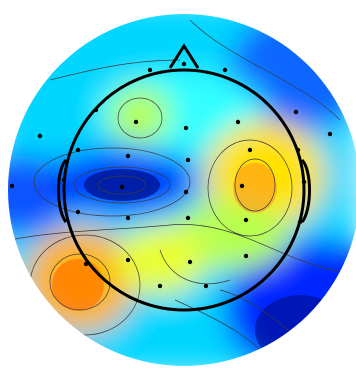  I want to click on left-ear-icon, so click(62, 190).